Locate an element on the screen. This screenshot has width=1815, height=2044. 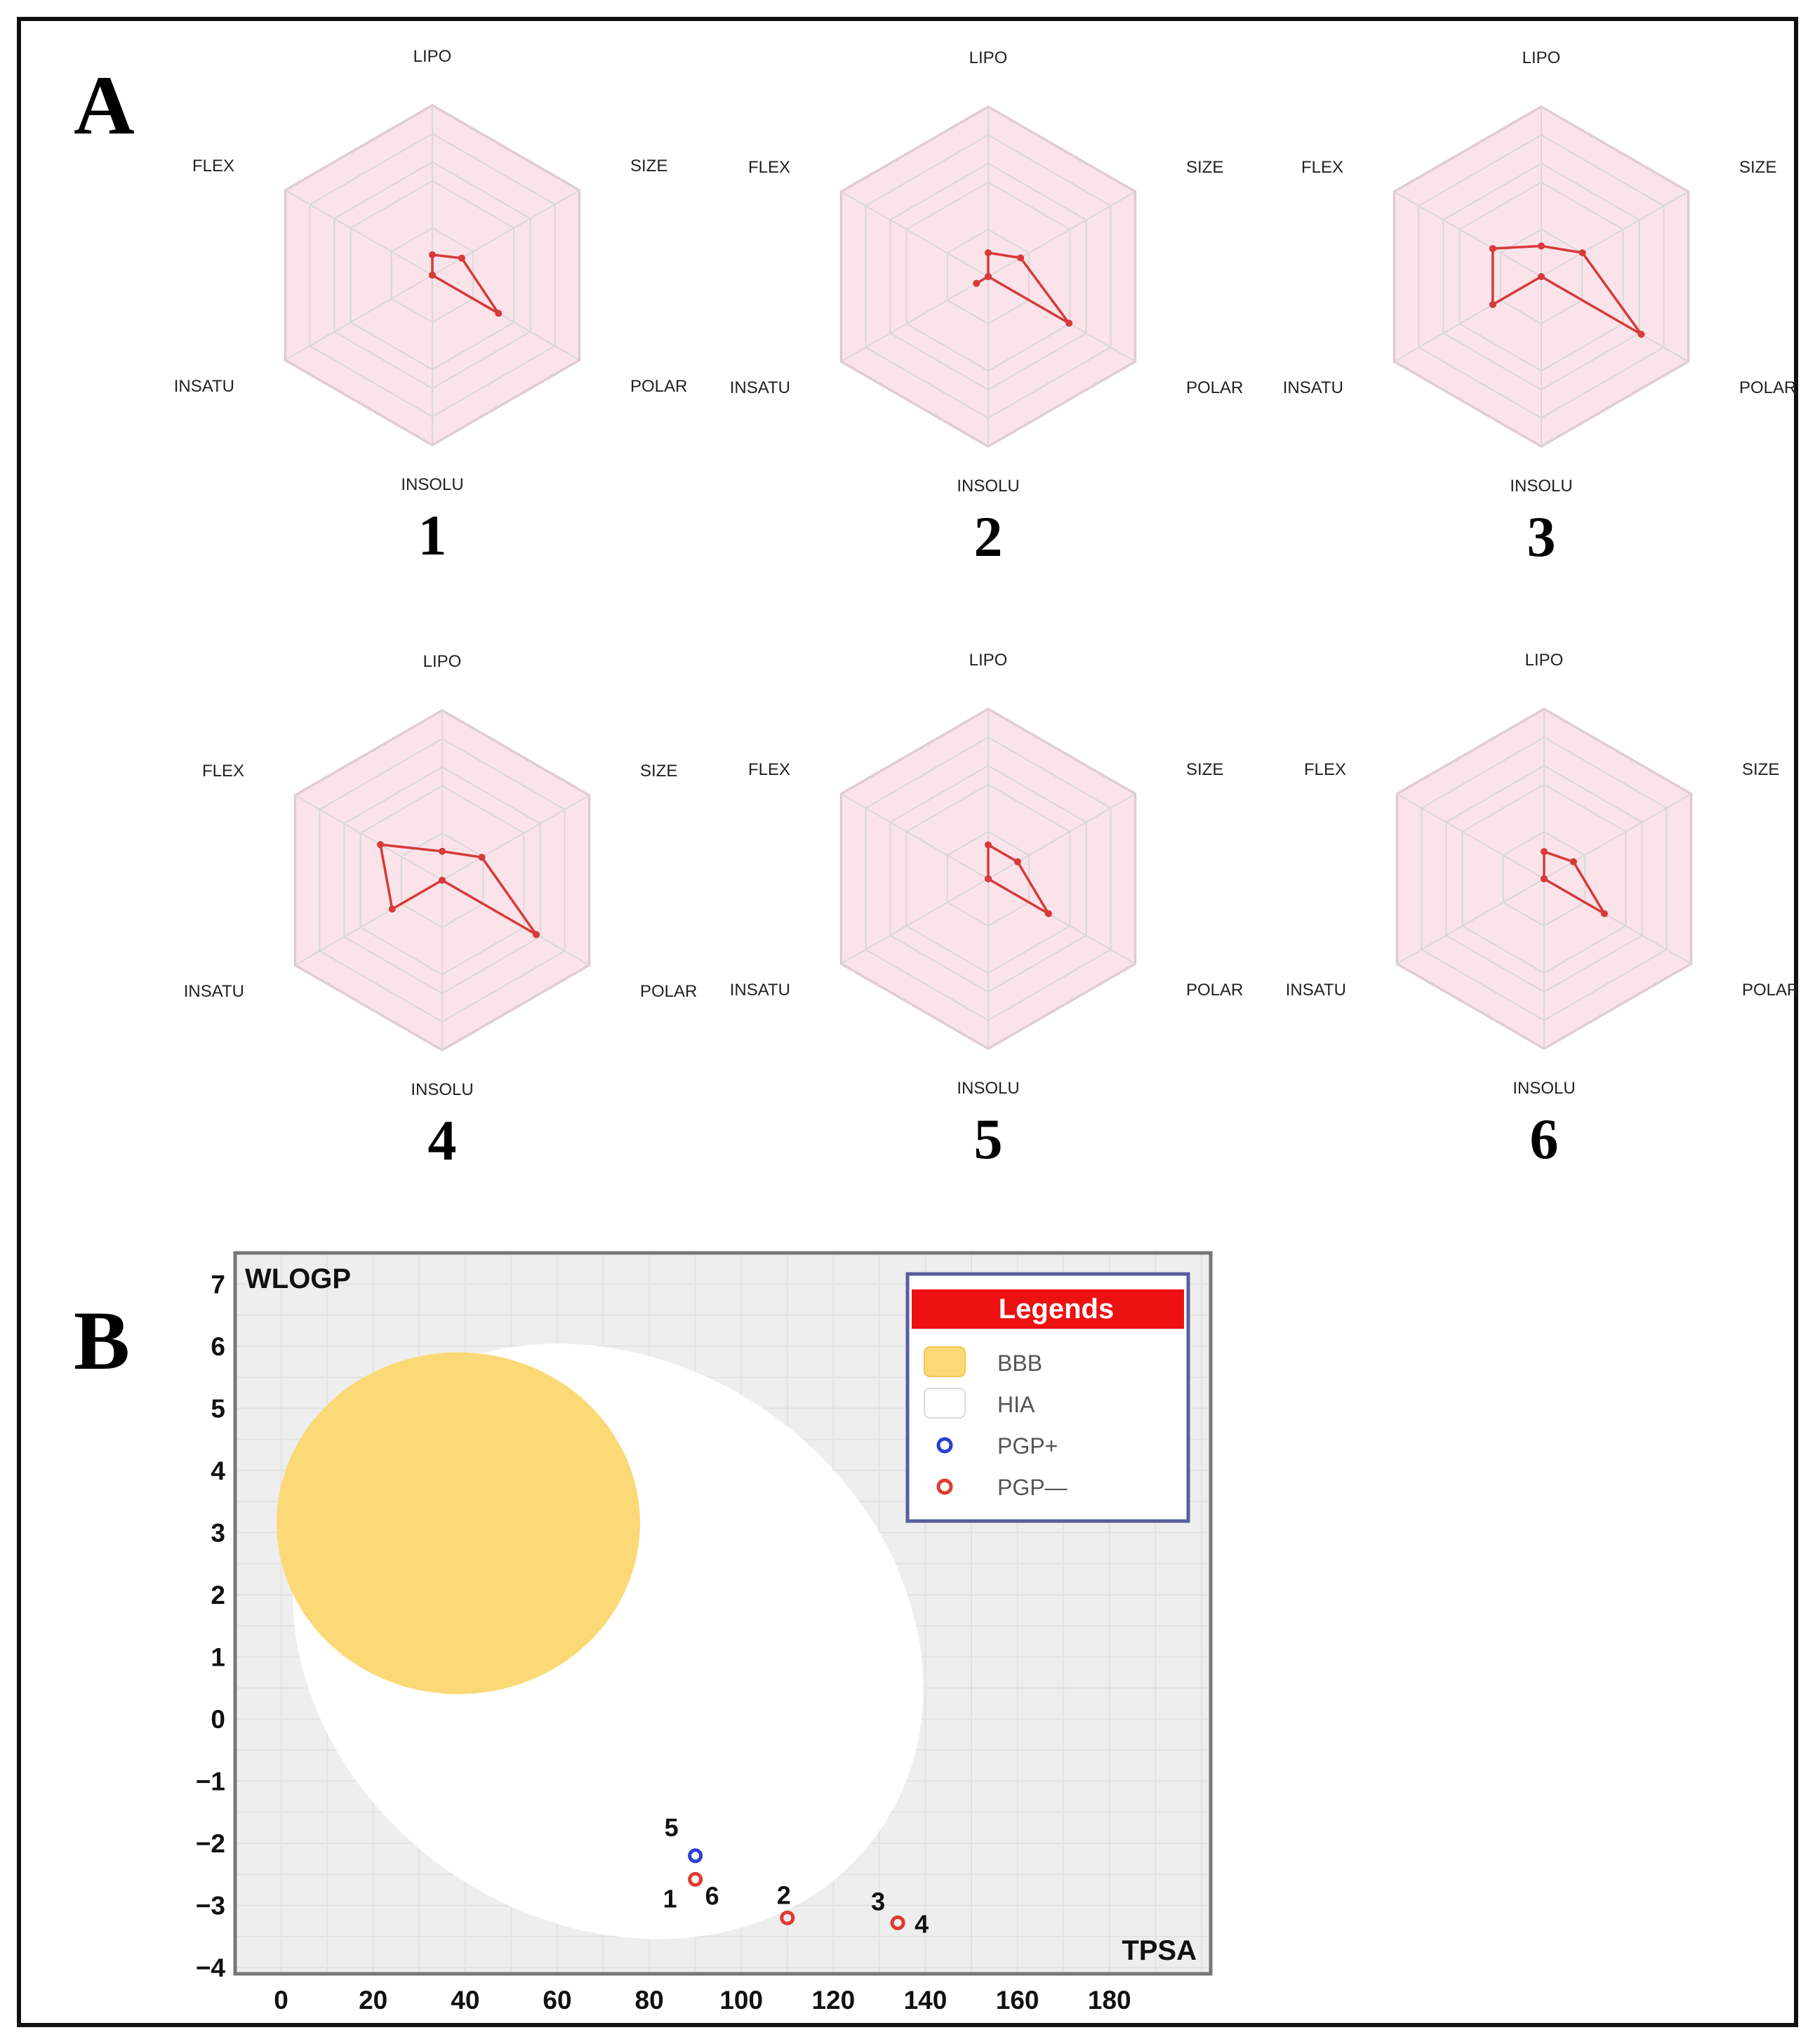
x-tick-180: 180 is located at coordinates (1110, 2000).